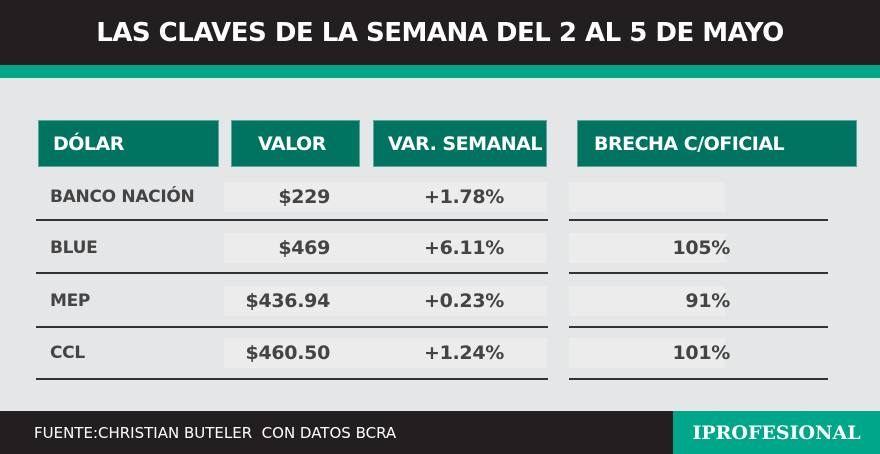 This screenshot has width=880, height=454. What do you see at coordinates (304, 197) in the screenshot?
I see `row-valor: $229` at bounding box center [304, 197].